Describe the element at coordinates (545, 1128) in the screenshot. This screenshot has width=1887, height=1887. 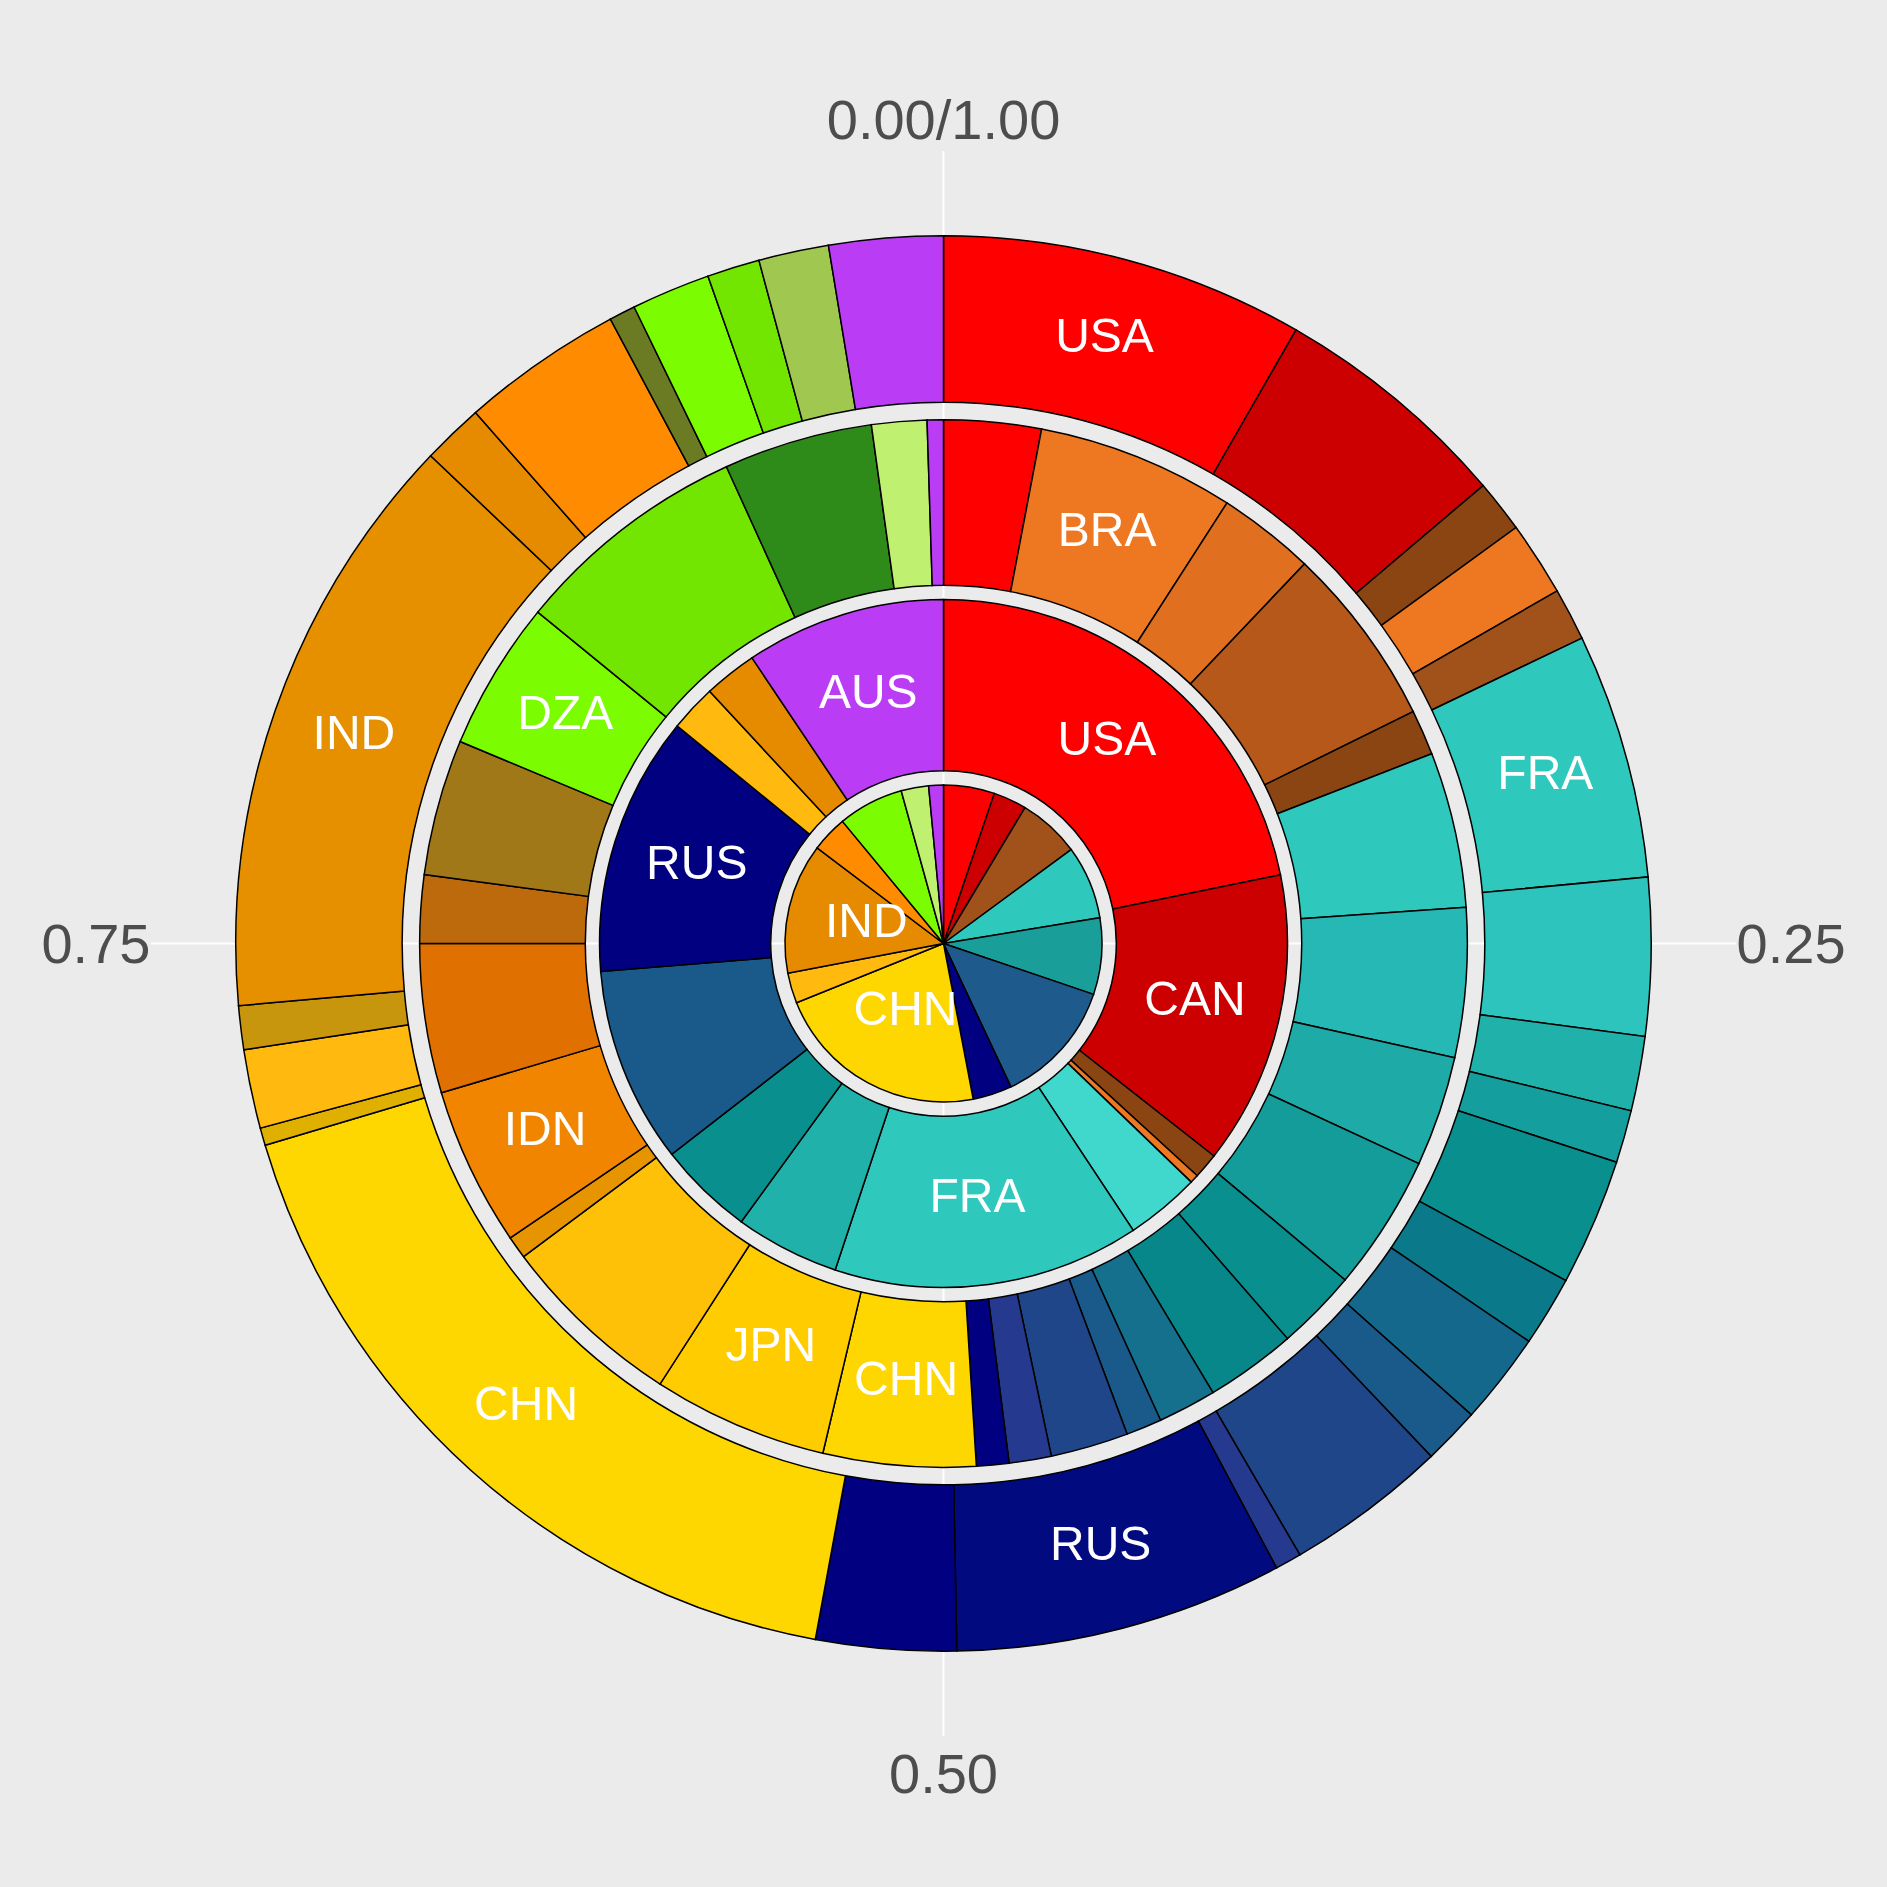
I see `slice-label: IDN` at that location.